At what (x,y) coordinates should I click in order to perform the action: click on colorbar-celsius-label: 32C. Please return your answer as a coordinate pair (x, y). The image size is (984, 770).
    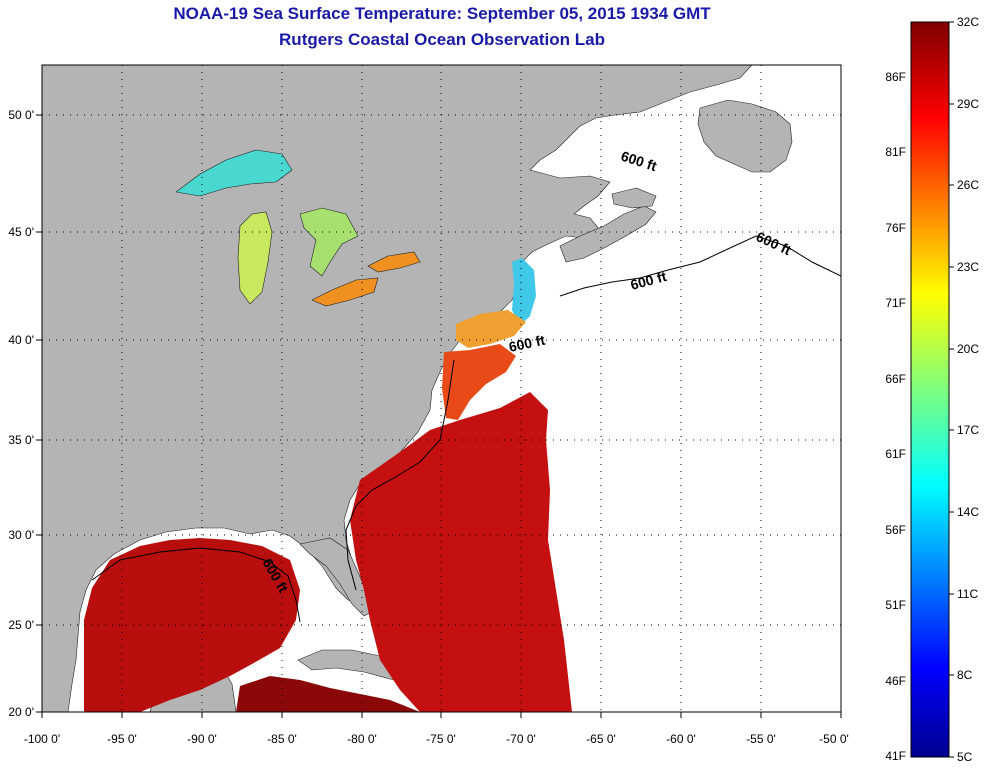
    Looking at the image, I should click on (968, 22).